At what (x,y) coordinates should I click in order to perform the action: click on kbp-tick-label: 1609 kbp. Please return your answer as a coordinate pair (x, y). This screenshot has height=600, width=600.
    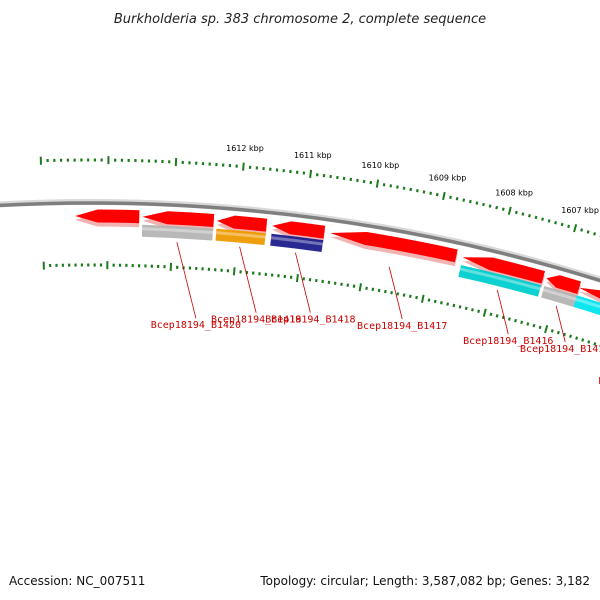
    Looking at the image, I should click on (448, 177).